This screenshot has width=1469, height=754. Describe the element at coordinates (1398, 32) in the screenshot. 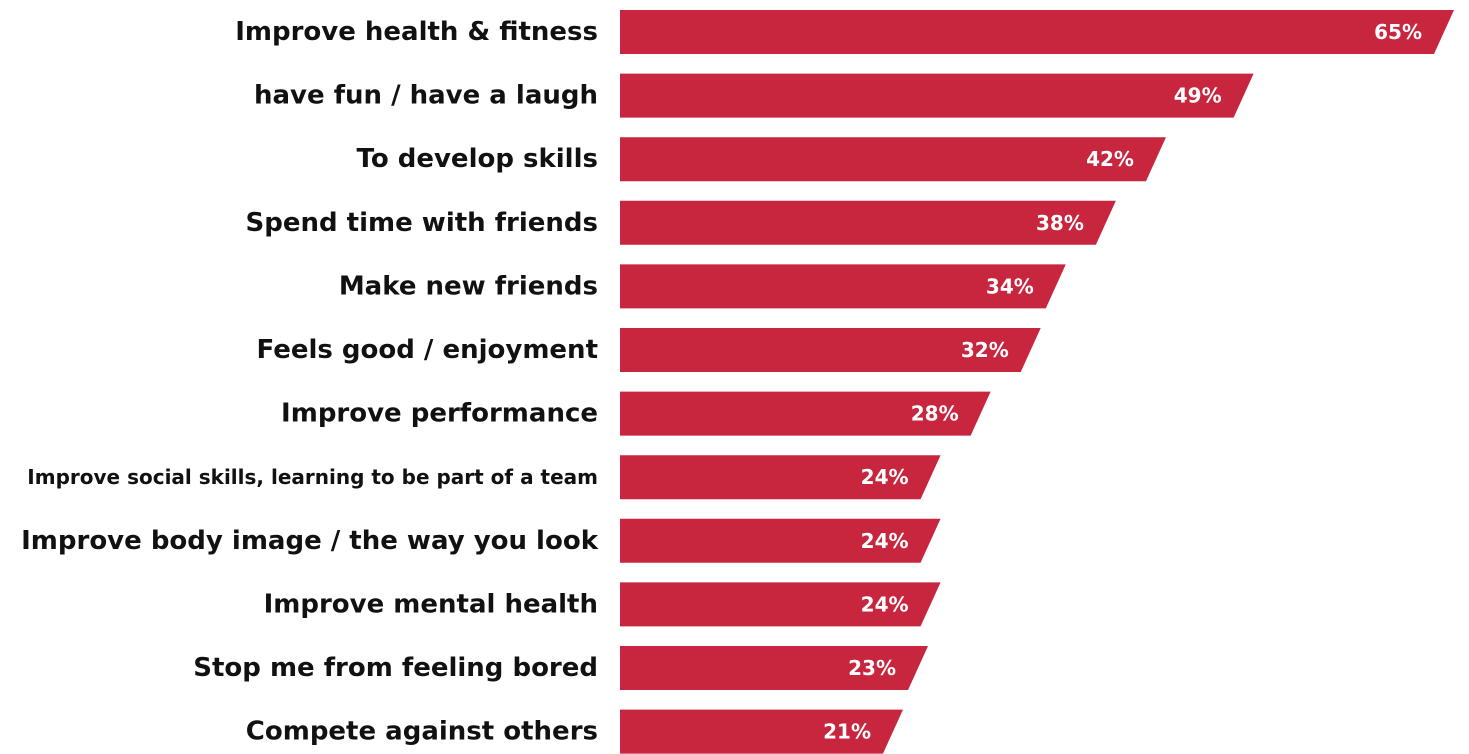

I see `value-label: 65%` at that location.